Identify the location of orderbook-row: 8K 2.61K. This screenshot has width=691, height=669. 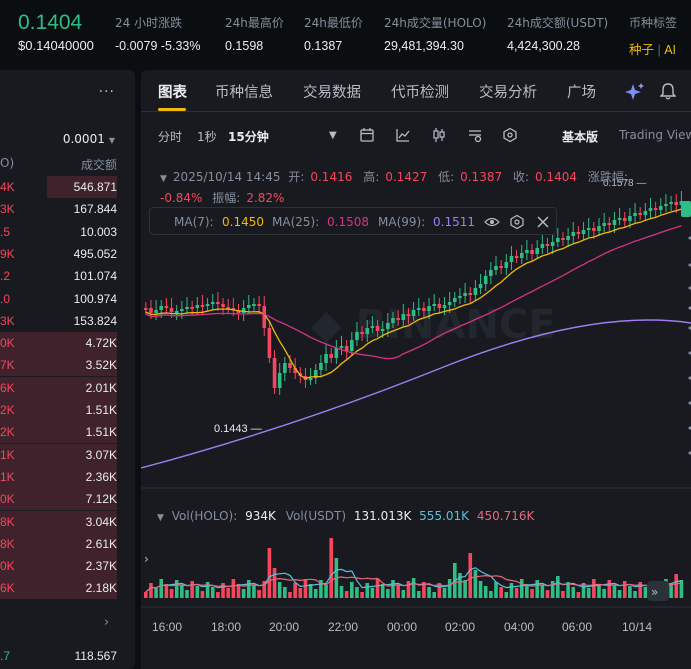
(67, 543).